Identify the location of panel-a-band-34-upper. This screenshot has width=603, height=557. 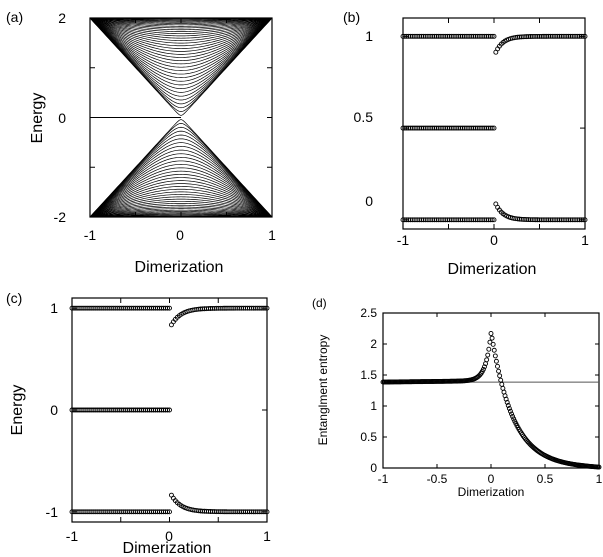
(181, 19).